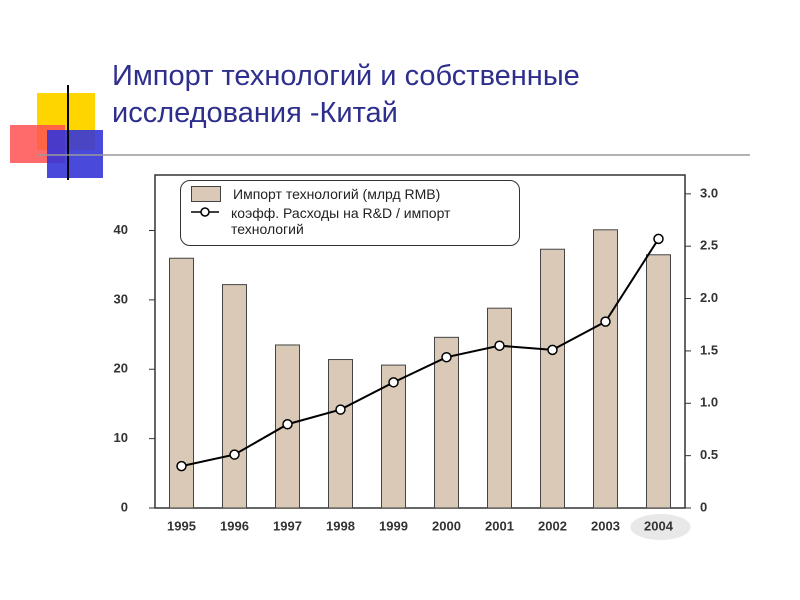 This screenshot has width=800, height=600. Describe the element at coordinates (181, 525) in the screenshot. I see `x-tick-label: 1995` at that location.